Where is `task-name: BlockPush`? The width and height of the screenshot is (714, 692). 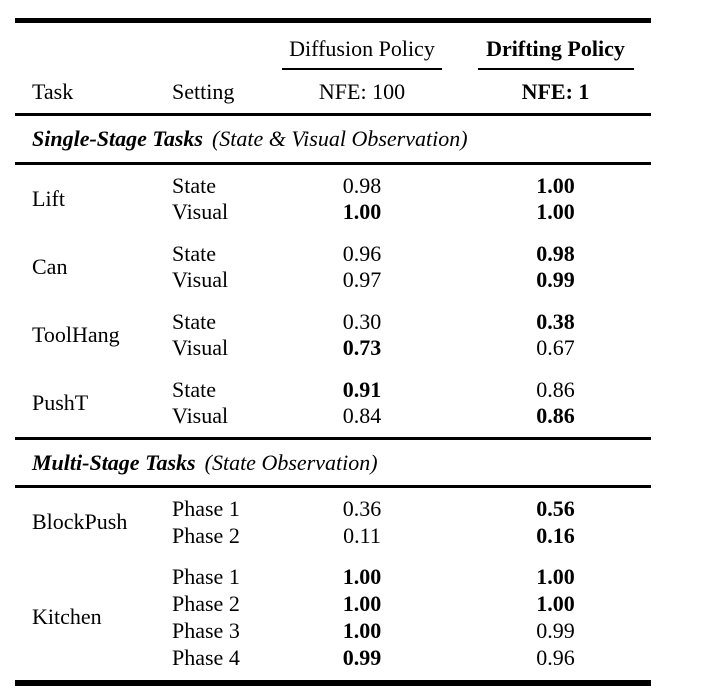 task-name: BlockPush is located at coordinates (80, 521).